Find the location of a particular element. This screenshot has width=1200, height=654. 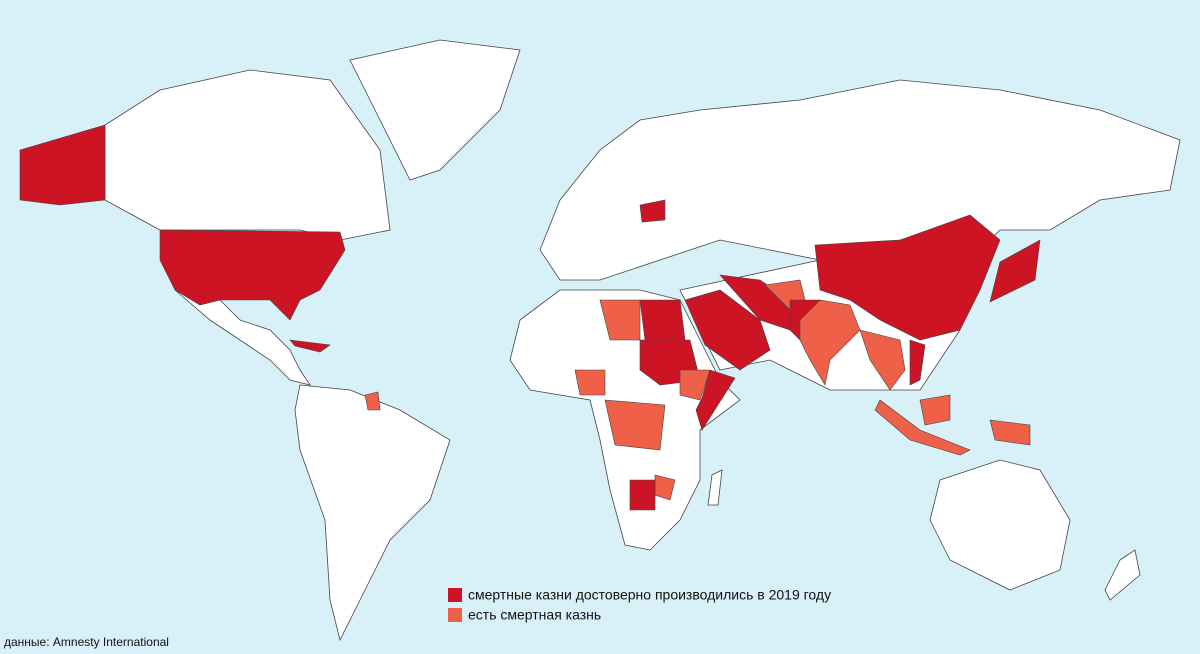

thailand is located at coordinates (882, 360).